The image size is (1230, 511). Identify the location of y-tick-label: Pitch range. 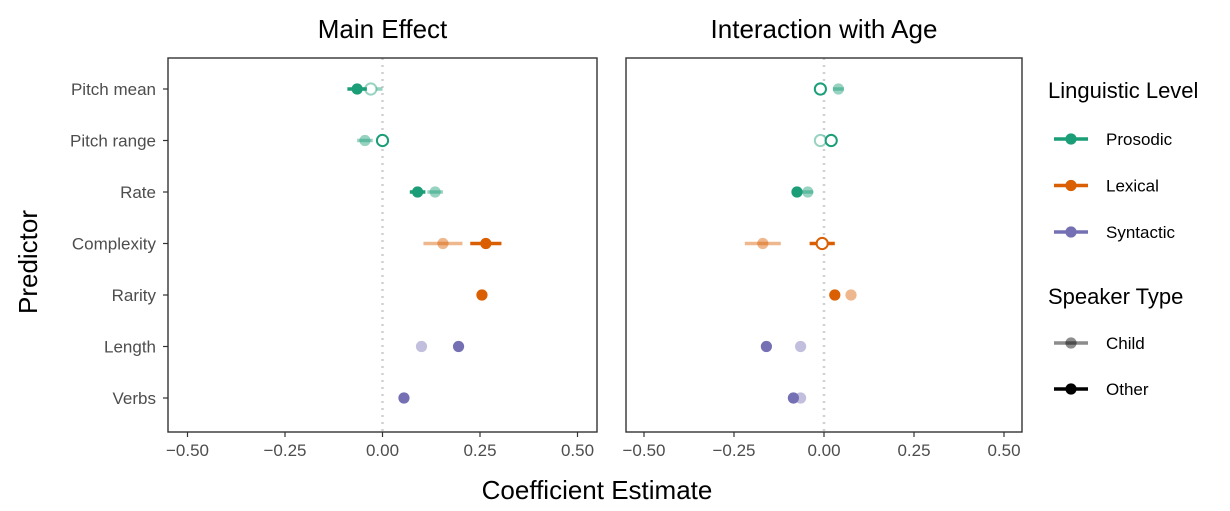
(113, 141).